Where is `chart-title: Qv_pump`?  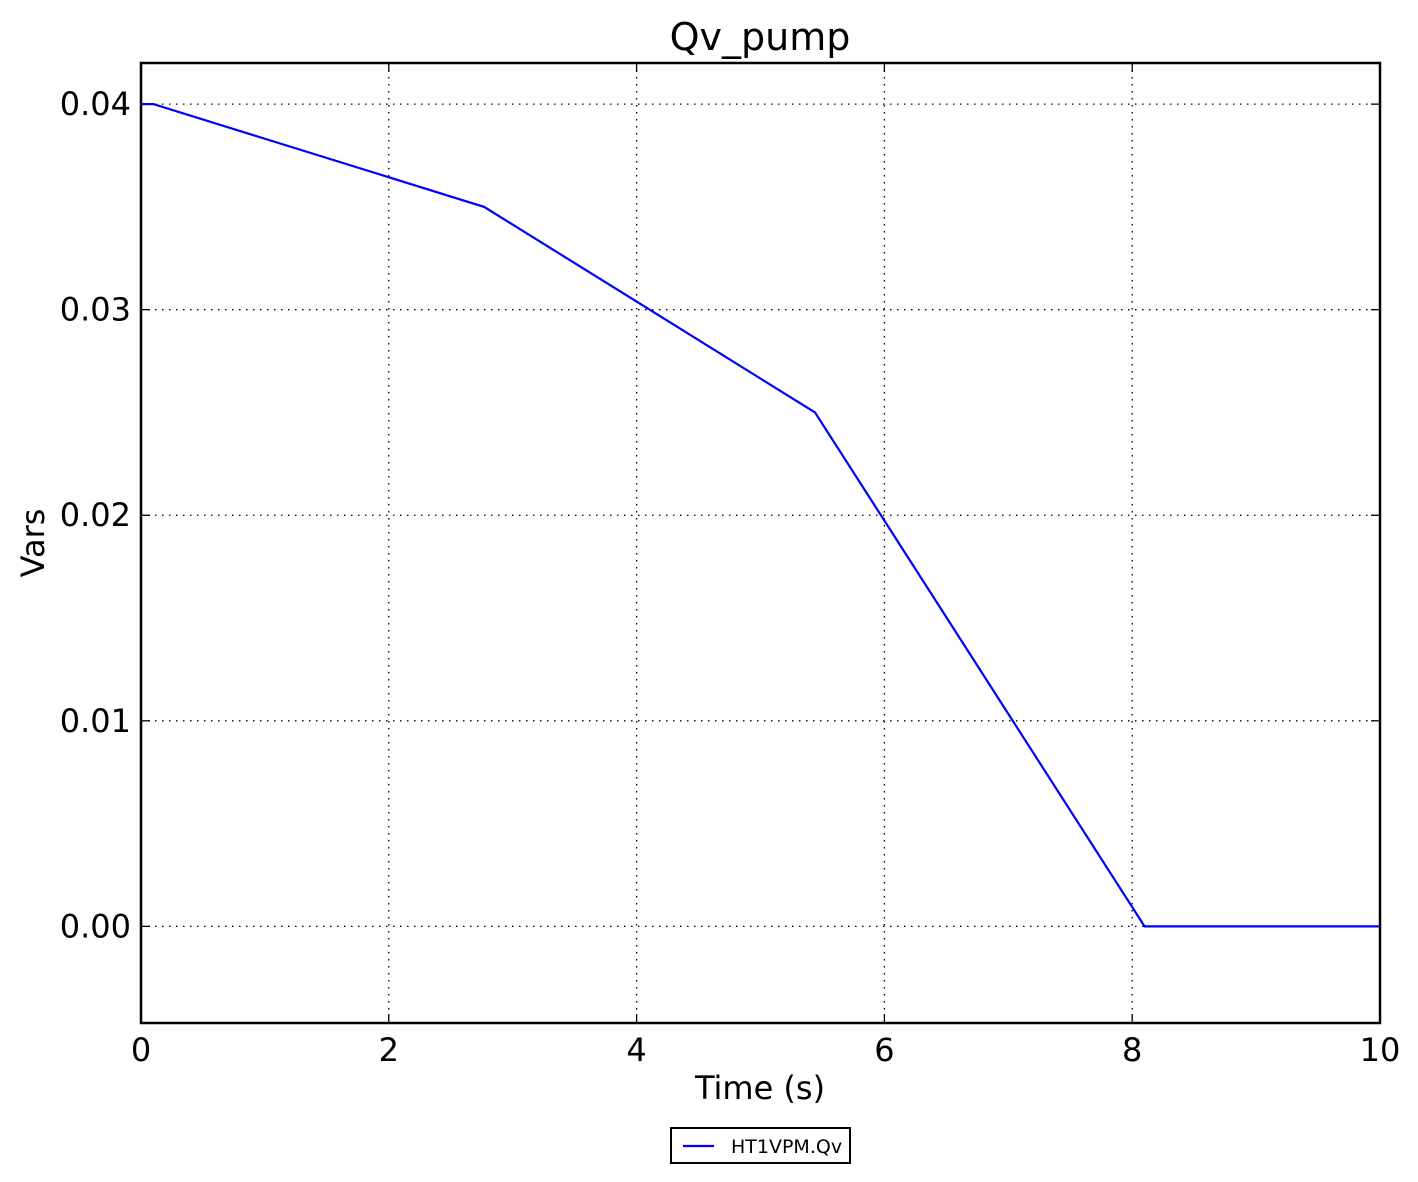 chart-title: Qv_pump is located at coordinates (760, 37).